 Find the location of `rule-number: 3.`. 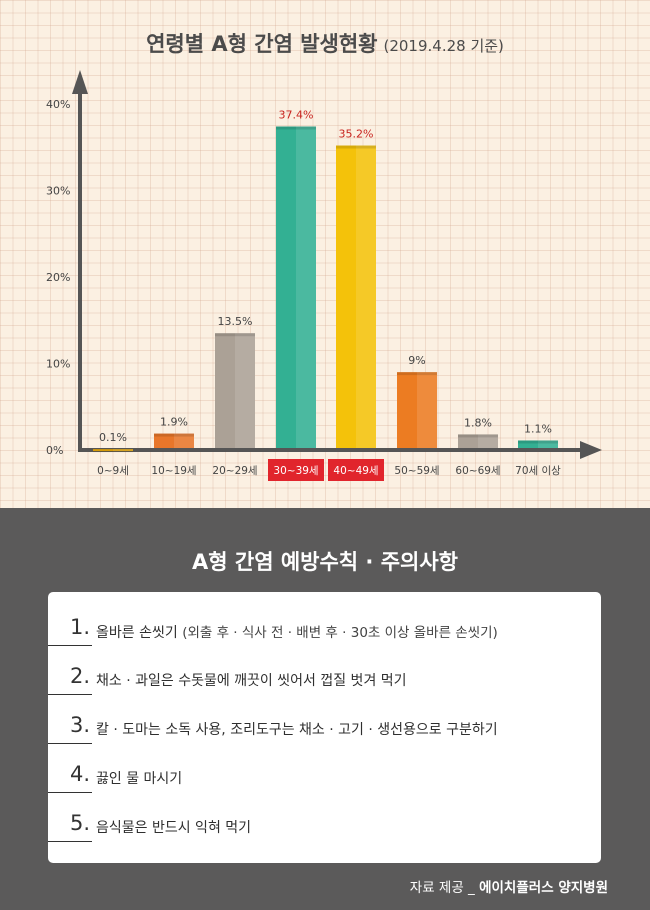

rule-number: 3. is located at coordinates (80, 725).